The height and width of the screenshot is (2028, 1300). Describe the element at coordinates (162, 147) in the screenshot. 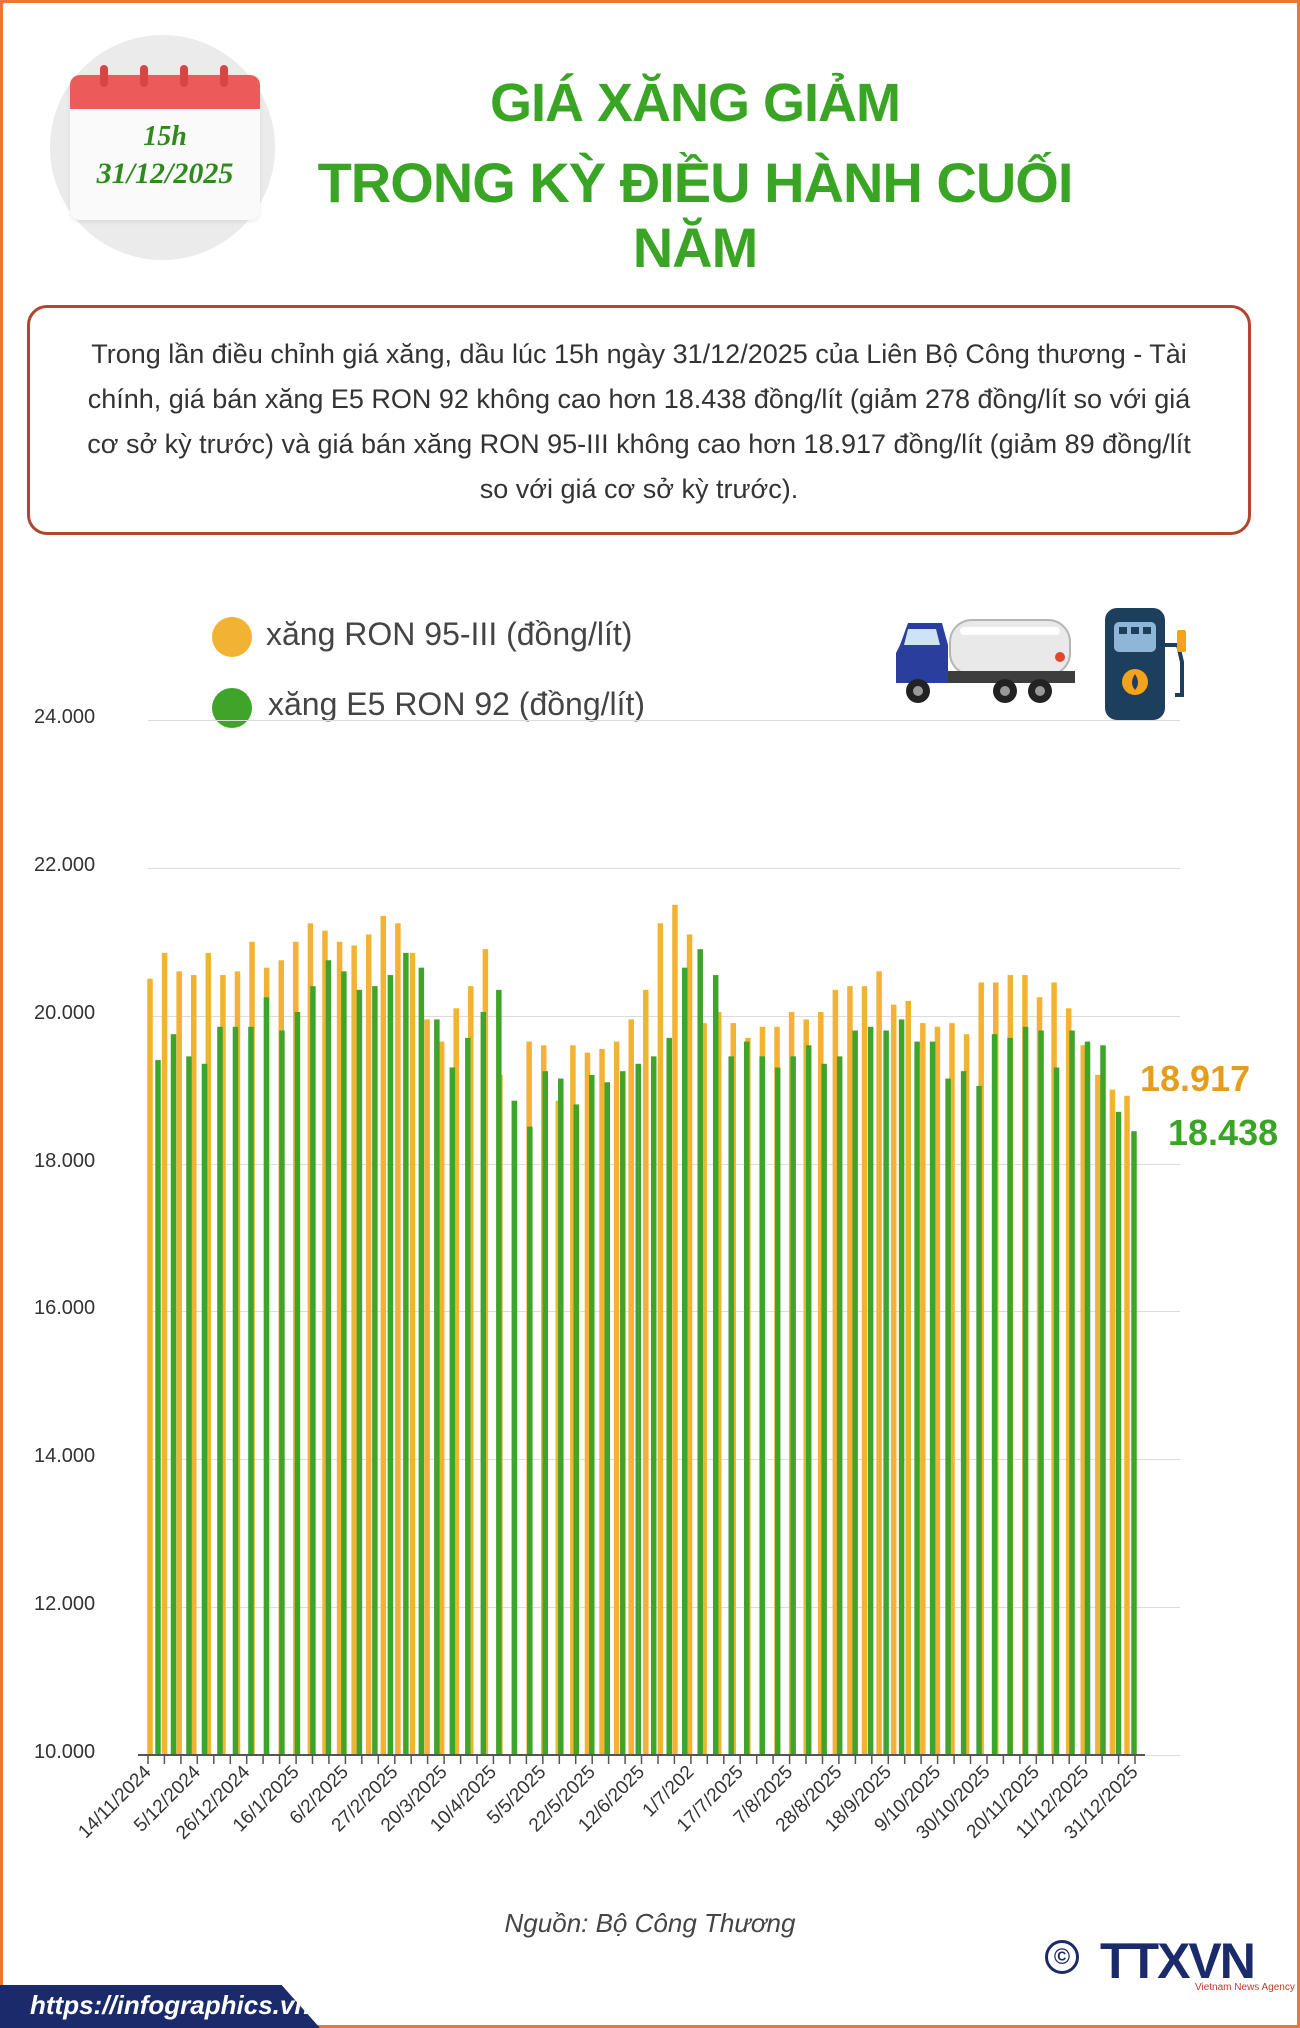

I see `calendar-icon: 15h 31/12/2025` at that location.